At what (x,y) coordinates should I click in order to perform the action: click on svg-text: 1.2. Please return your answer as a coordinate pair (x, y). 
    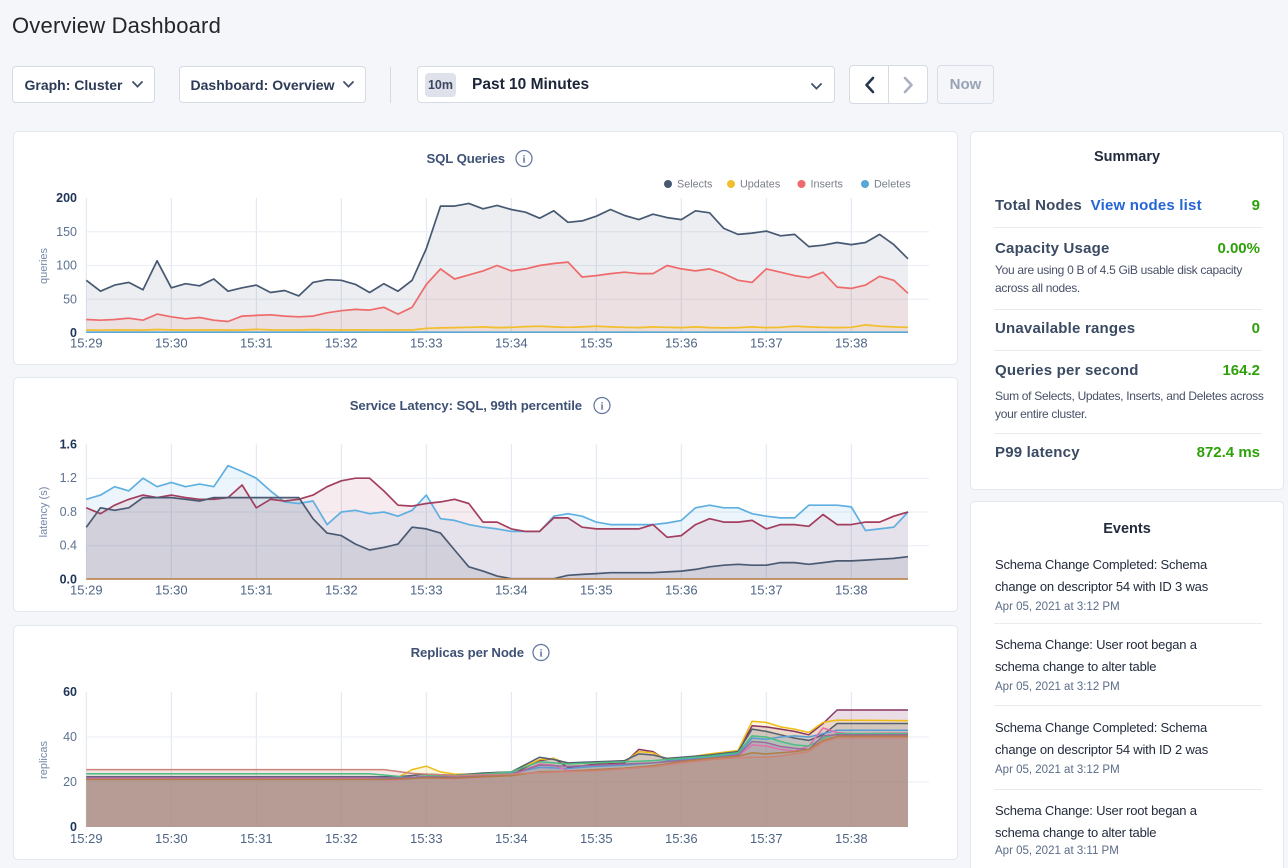
    Looking at the image, I should click on (68, 478).